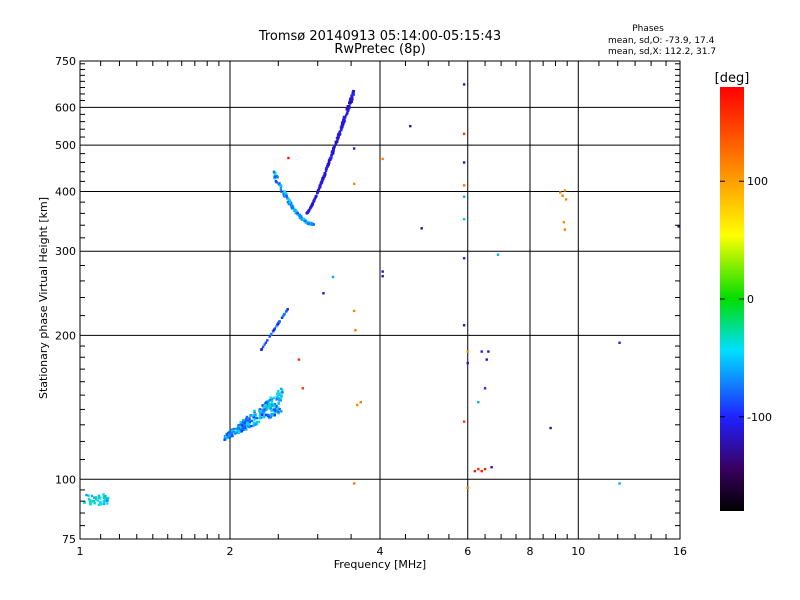 The image size is (800, 600). Describe the element at coordinates (759, 417) in the screenshot. I see `colorbar-tick-label: -100` at that location.